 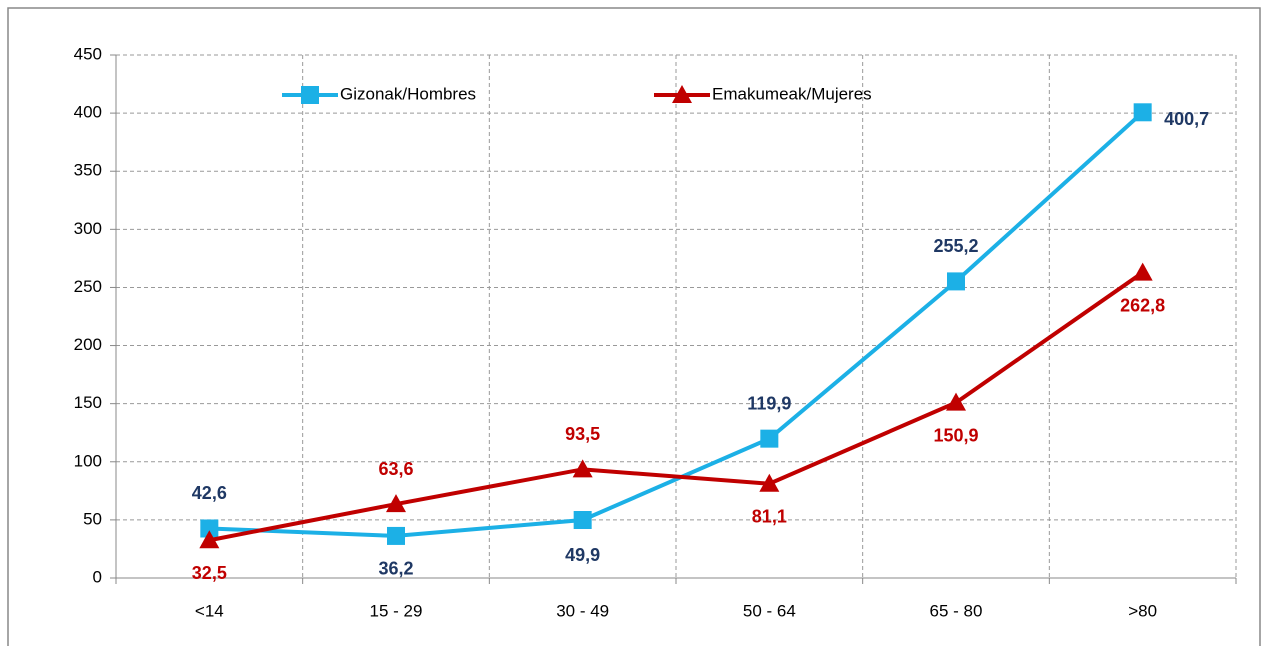 What do you see at coordinates (88, 286) in the screenshot?
I see `y-tick-label: 250` at bounding box center [88, 286].